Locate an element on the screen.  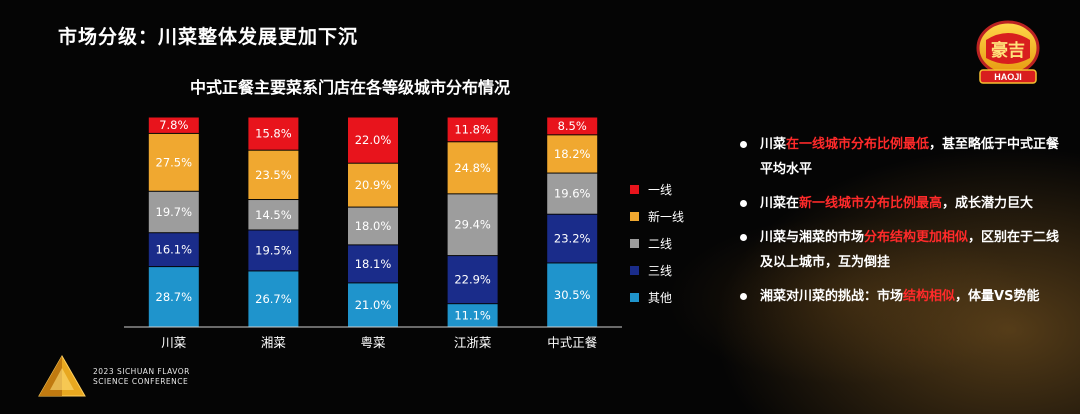
bullet-text: 川菜 is located at coordinates (773, 144).